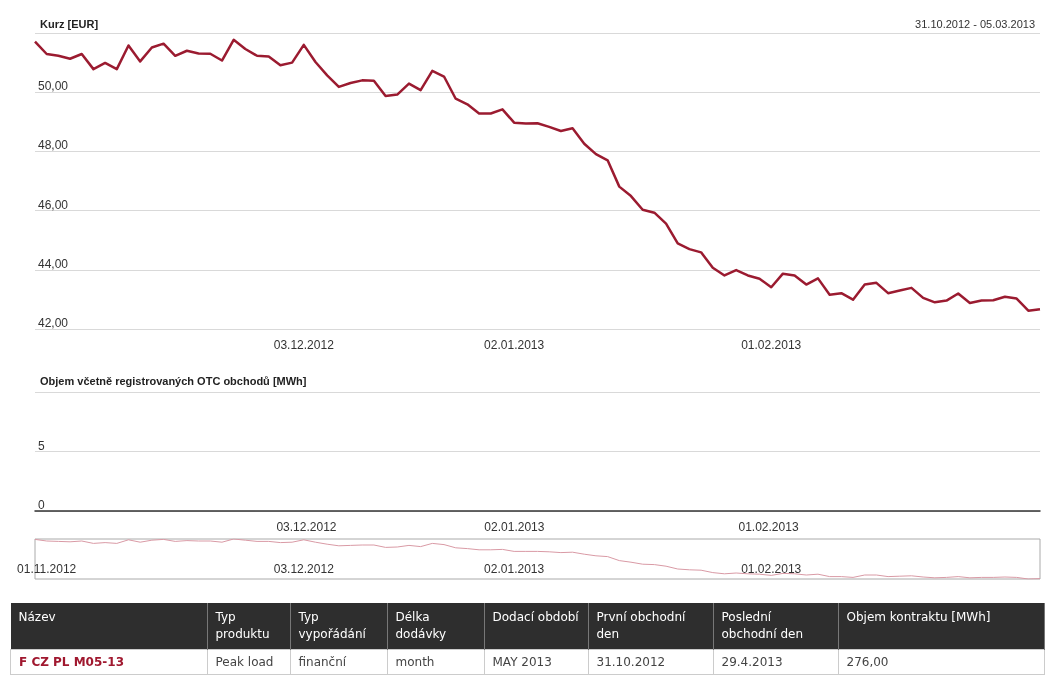 Image resolution: width=1057 pixels, height=699 pixels. What do you see at coordinates (536, 626) in the screenshot?
I see `category-label: Dodací období` at bounding box center [536, 626].